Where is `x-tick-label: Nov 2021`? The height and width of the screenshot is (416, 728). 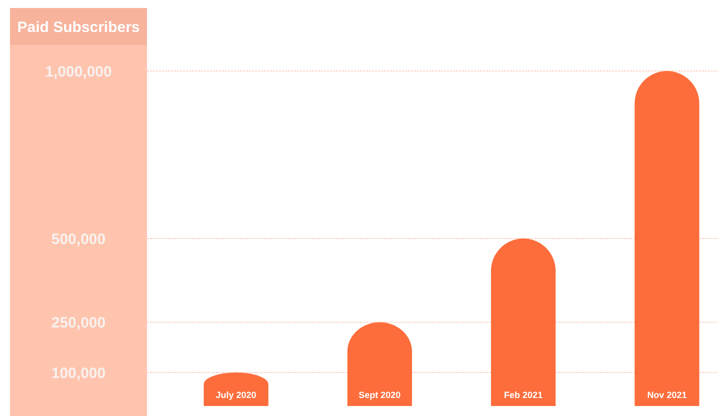 x-tick-label: Nov 2021 is located at coordinates (667, 395).